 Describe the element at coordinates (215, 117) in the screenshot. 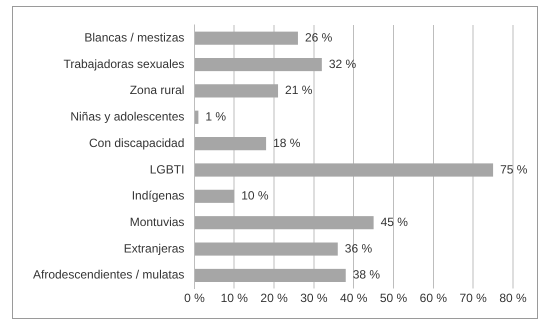

I see `data-label: 1 %` at that location.